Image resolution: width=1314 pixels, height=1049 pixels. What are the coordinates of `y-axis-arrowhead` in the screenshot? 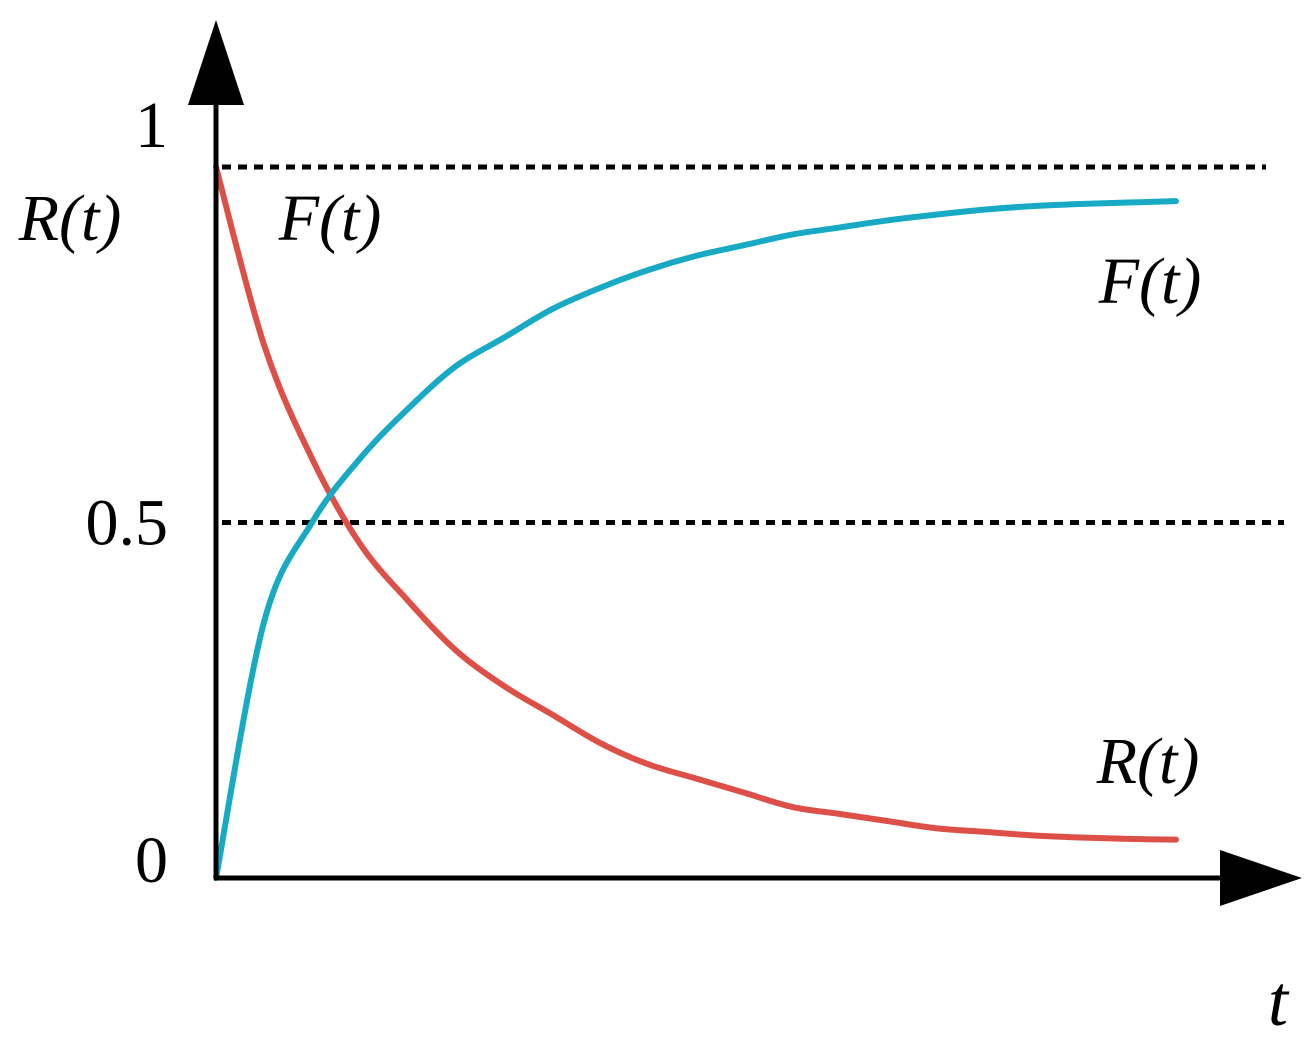 It's located at (216, 62).